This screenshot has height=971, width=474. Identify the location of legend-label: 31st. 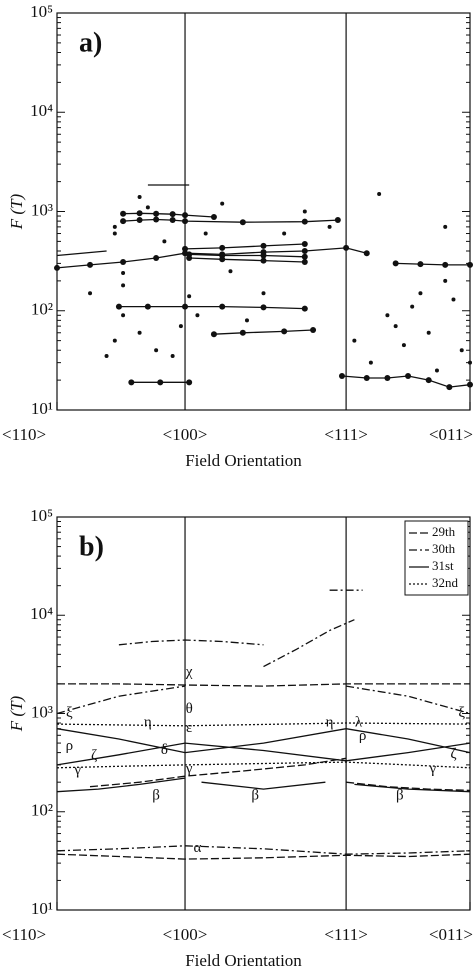
(443, 565).